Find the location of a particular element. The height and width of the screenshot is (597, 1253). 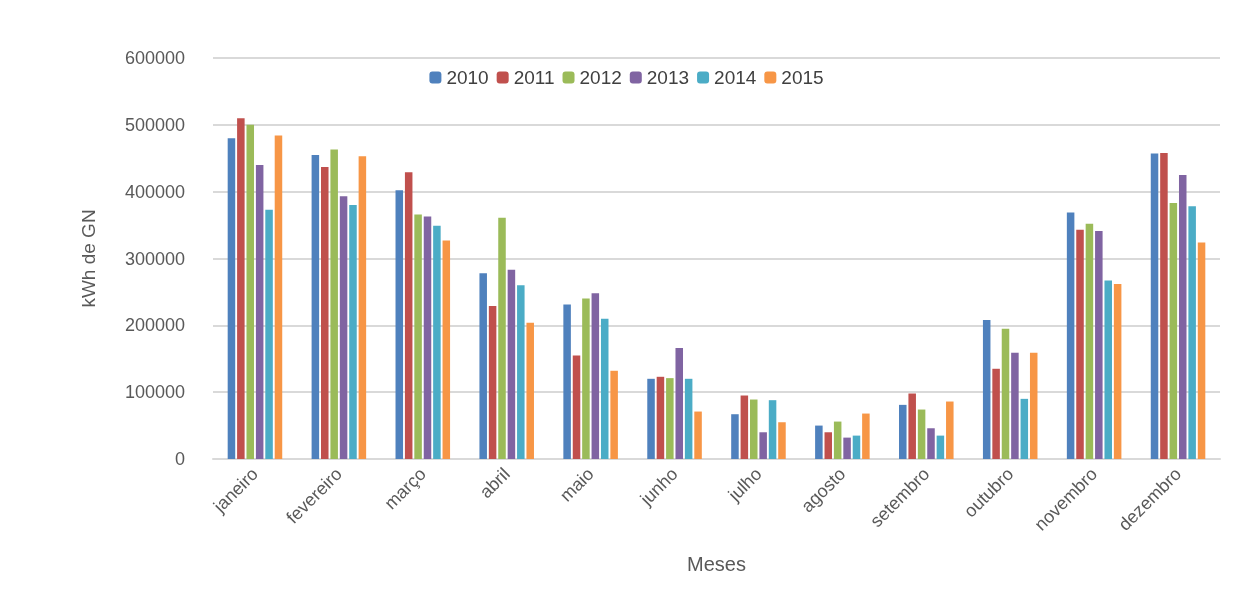

legend-label: 2010 is located at coordinates (467, 77).